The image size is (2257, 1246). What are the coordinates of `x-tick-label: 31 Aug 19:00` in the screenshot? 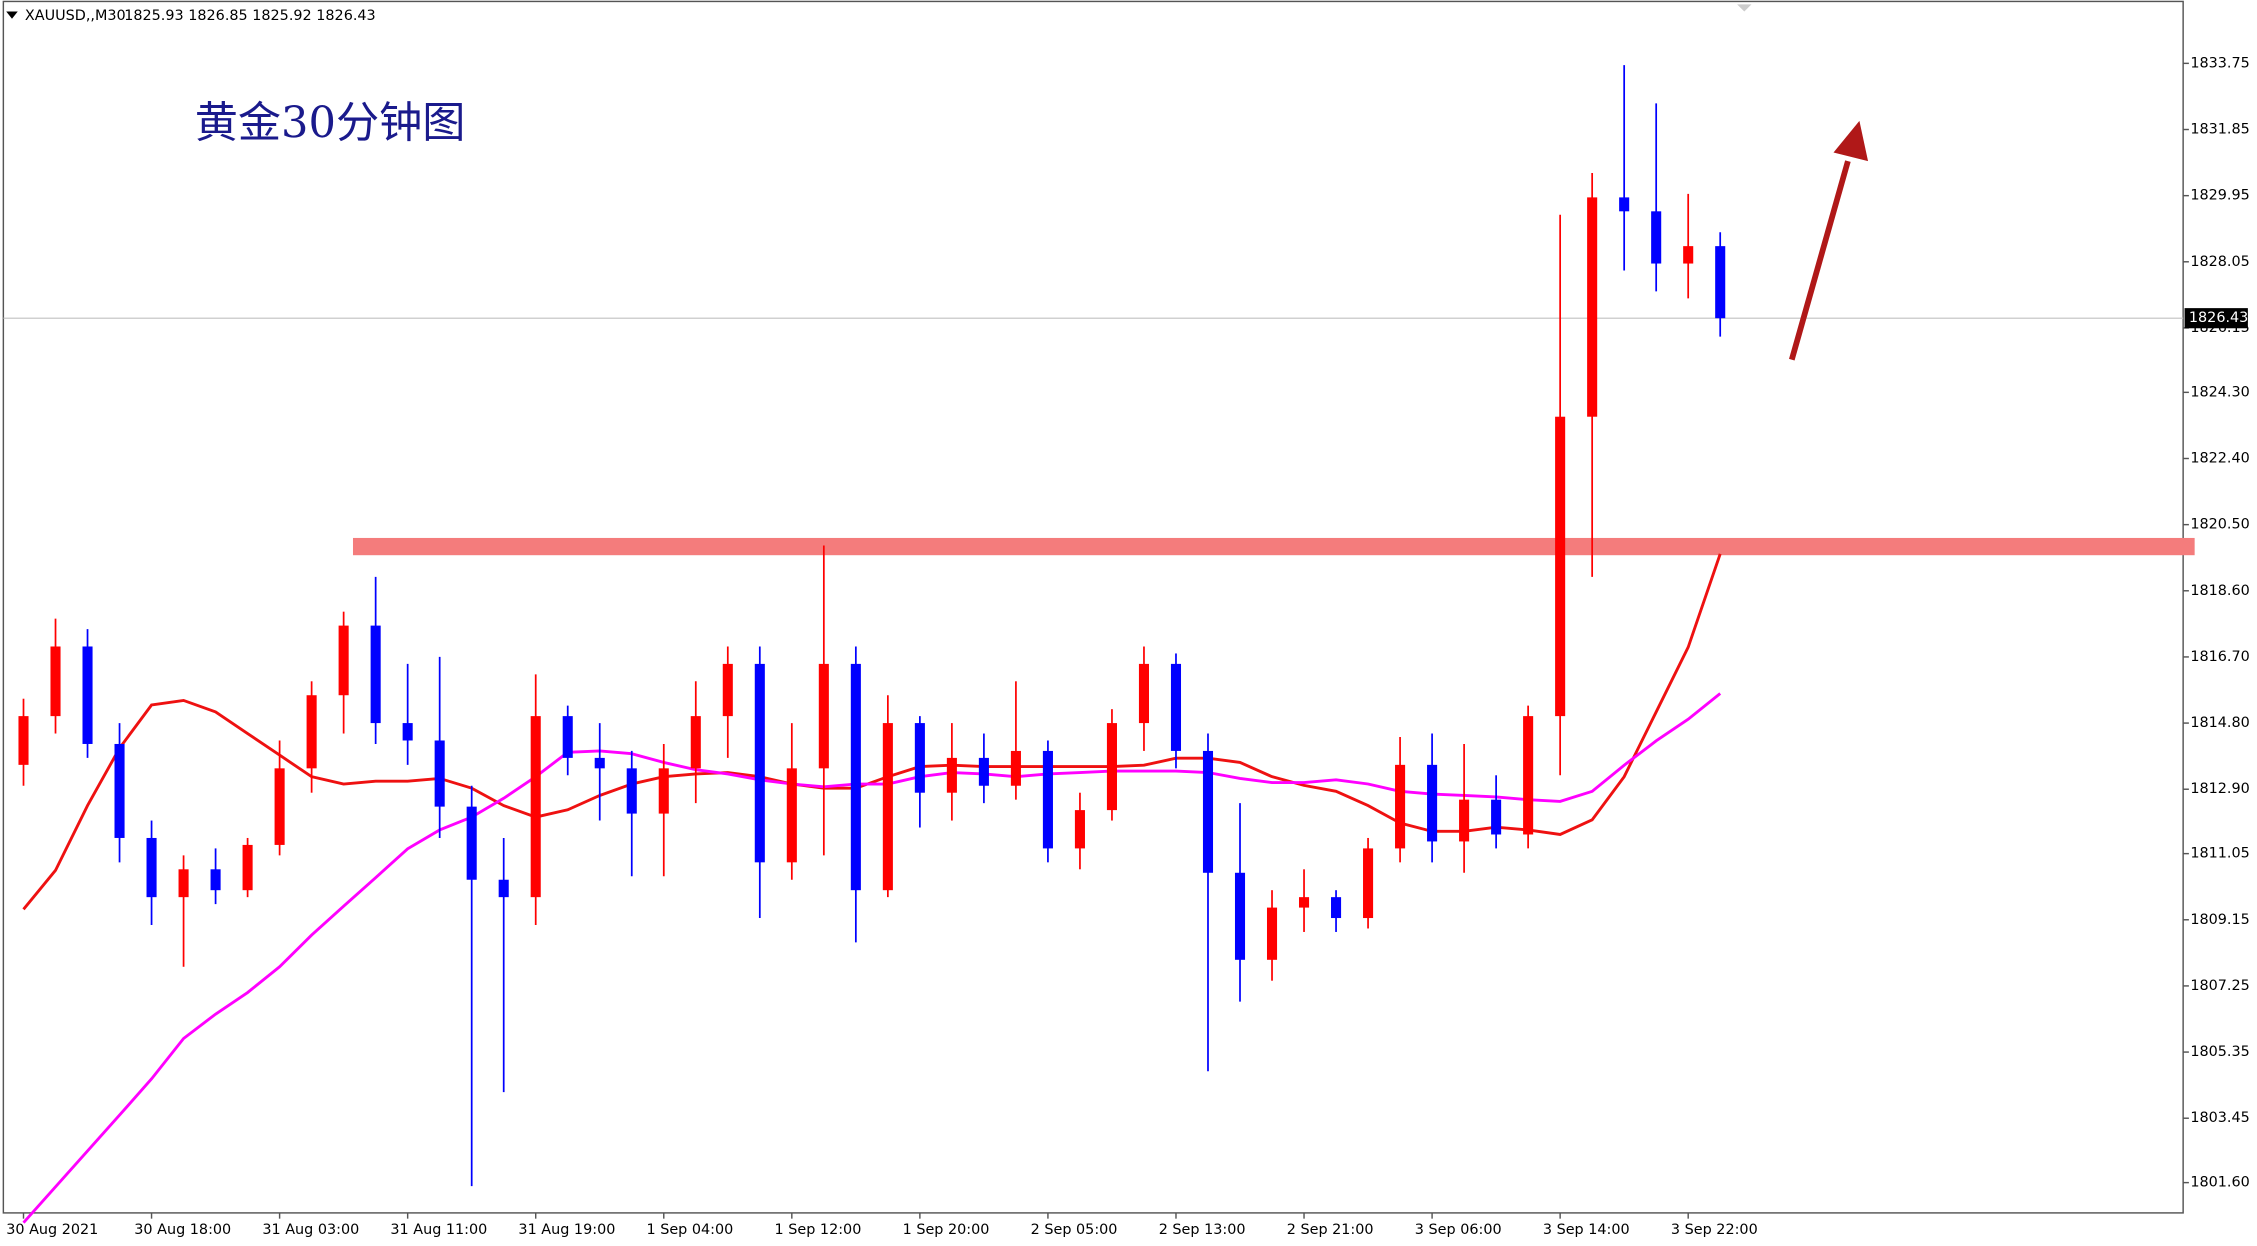 It's located at (566, 1230).